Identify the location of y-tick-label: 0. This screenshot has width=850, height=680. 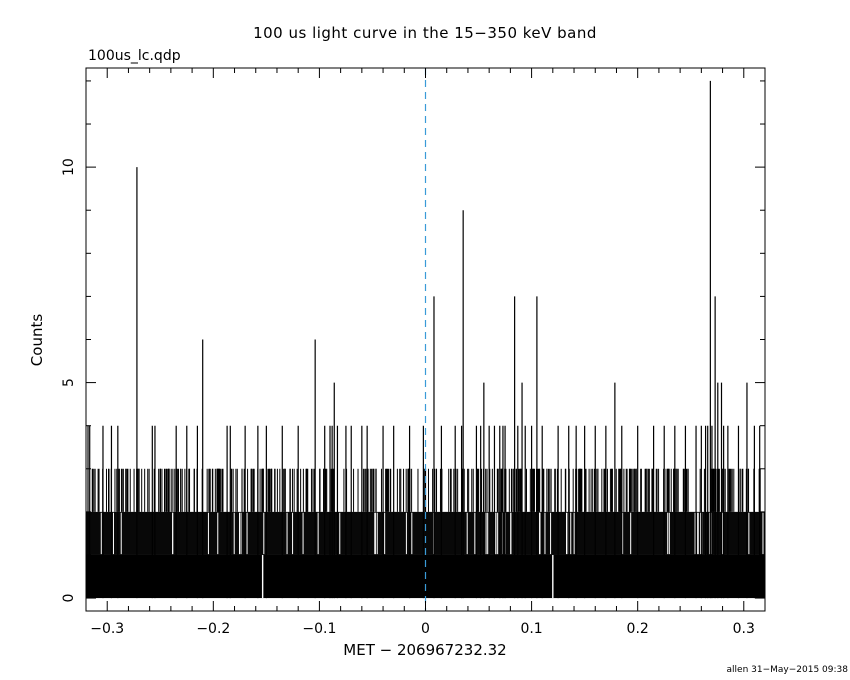
(69, 598).